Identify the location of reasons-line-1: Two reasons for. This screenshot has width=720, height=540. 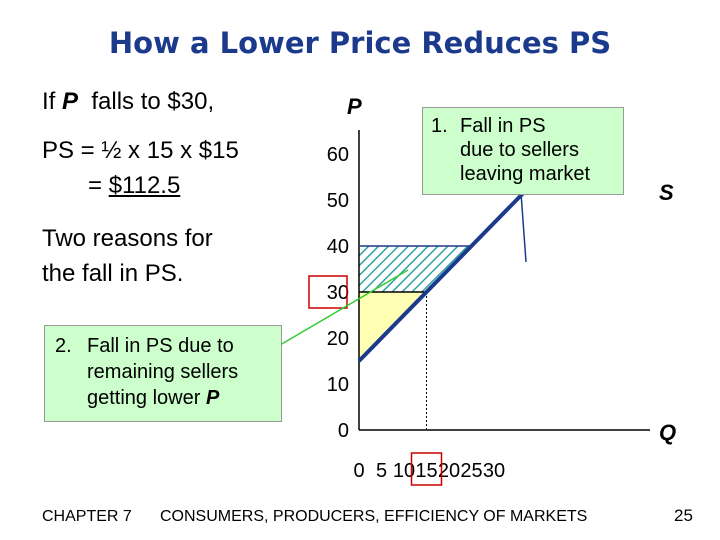
(127, 238).